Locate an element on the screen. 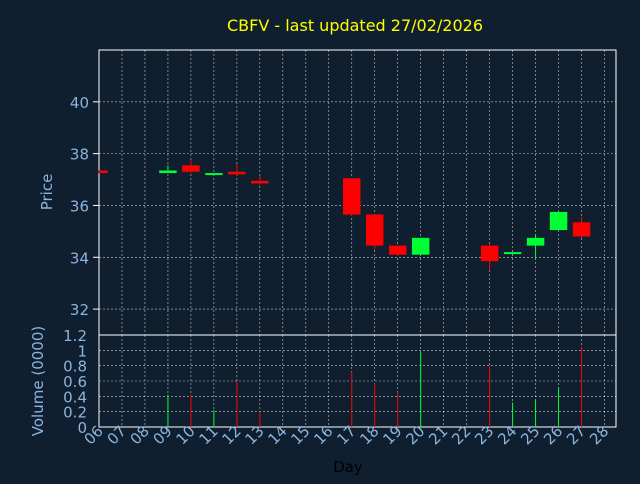 This screenshot has width=640, height=484. volume-tick-label: 1 is located at coordinates (82, 351).